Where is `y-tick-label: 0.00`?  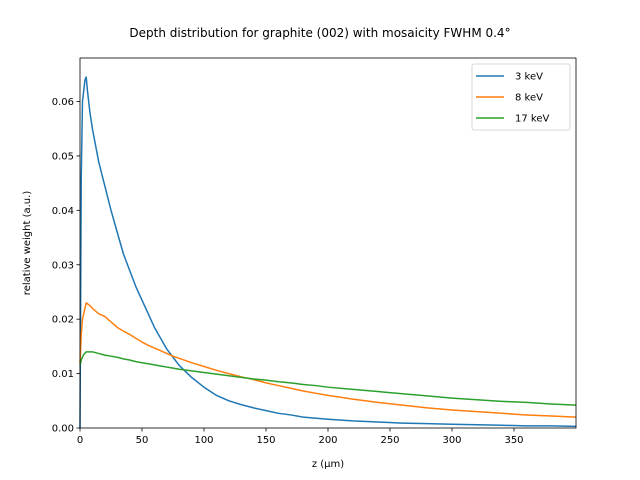 y-tick-label: 0.00 is located at coordinates (63, 429).